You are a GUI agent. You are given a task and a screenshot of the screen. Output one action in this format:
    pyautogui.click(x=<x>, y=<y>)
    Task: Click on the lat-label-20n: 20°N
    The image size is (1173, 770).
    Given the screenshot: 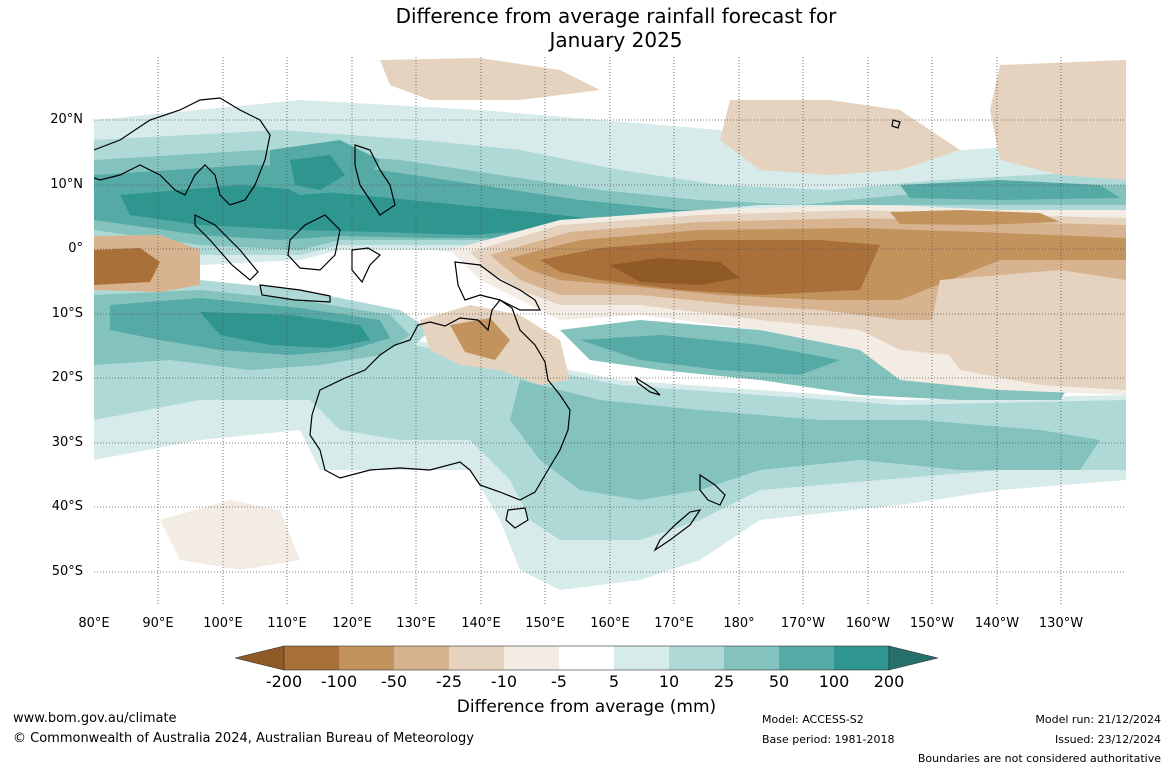 What is the action you would take?
    pyautogui.click(x=66, y=119)
    